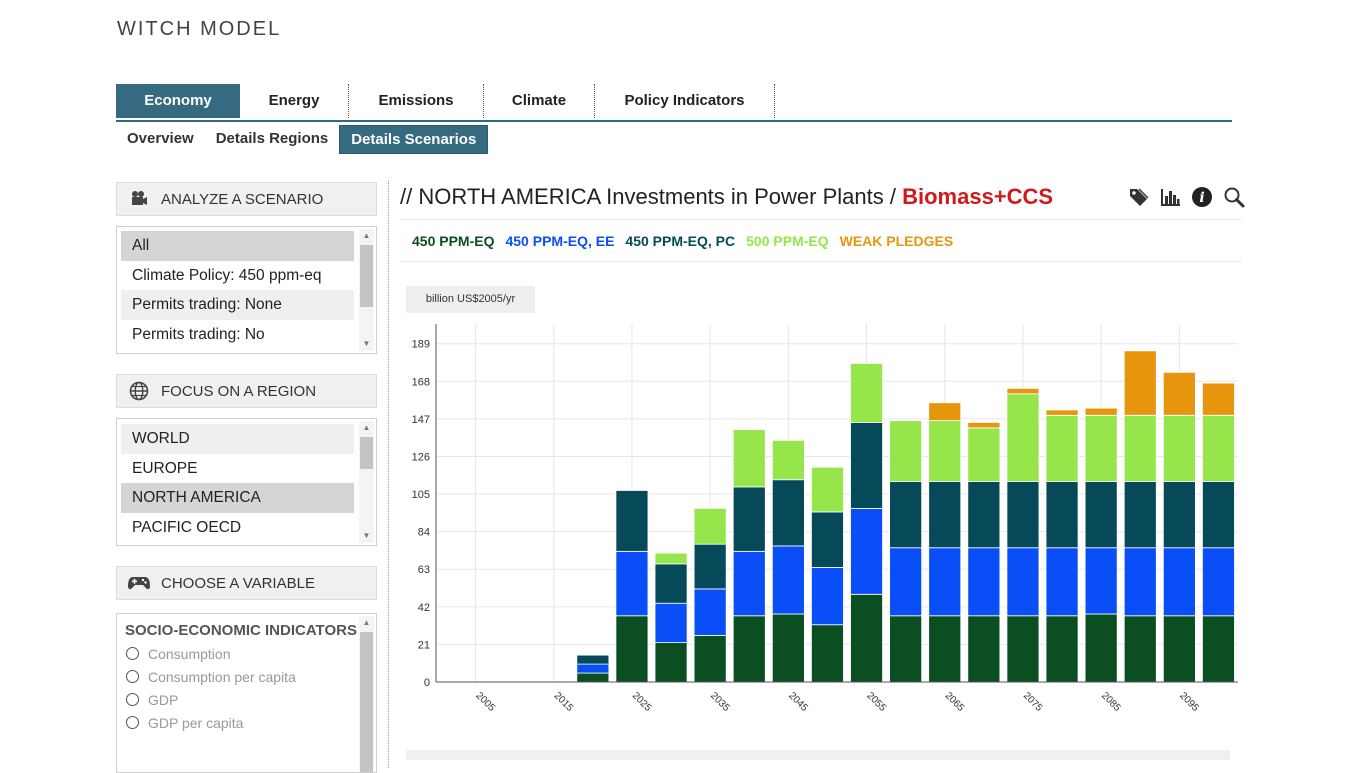 The height and width of the screenshot is (773, 1366). Describe the element at coordinates (876, 702) in the screenshot. I see `x-tick-label: 2055` at that location.